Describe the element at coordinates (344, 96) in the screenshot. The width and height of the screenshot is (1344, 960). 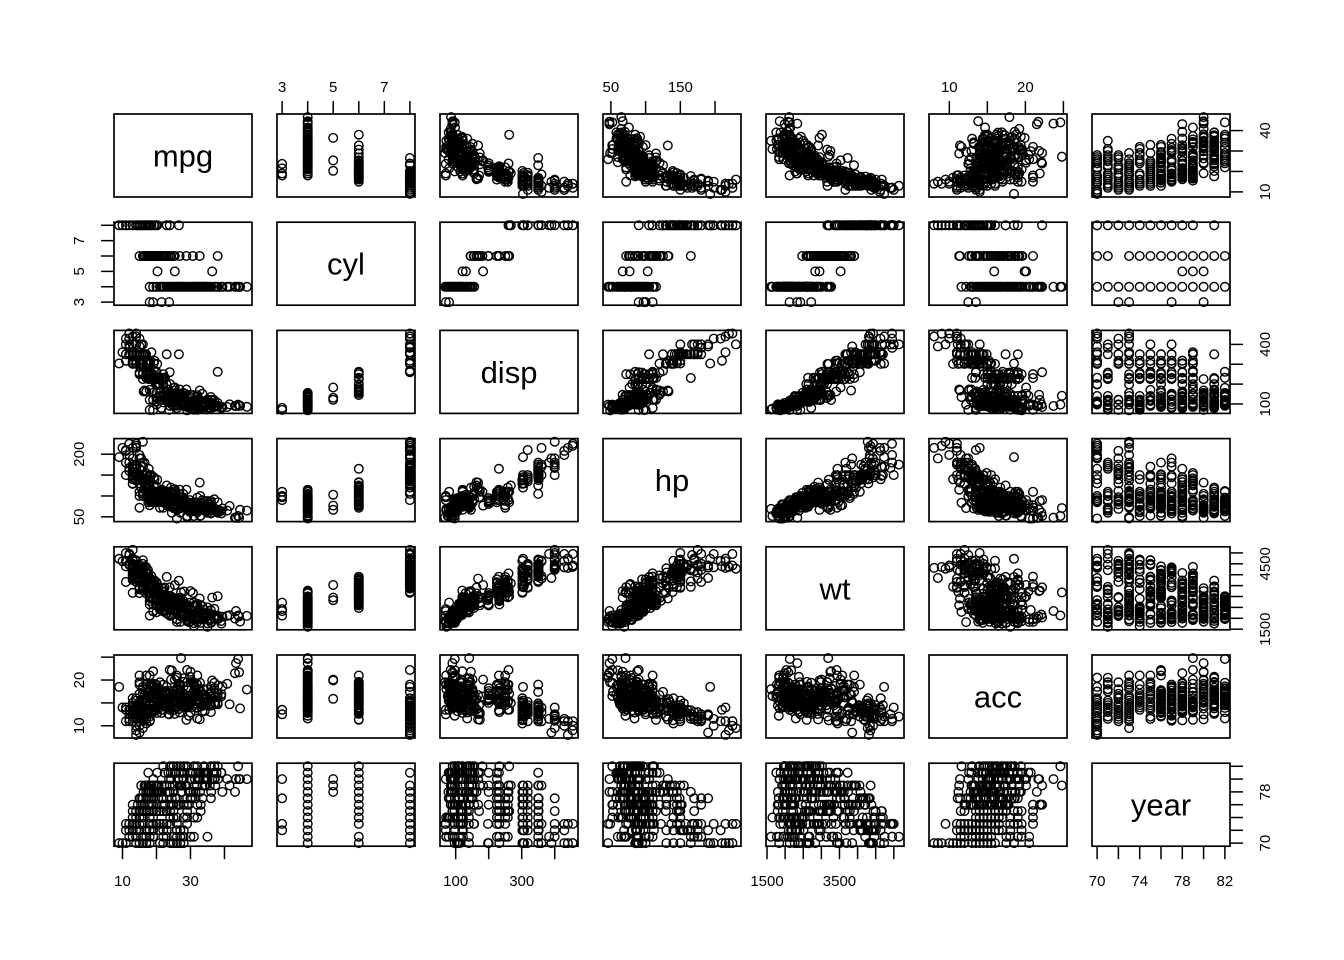
I see `axis-cyl-top: 3 5 7` at that location.